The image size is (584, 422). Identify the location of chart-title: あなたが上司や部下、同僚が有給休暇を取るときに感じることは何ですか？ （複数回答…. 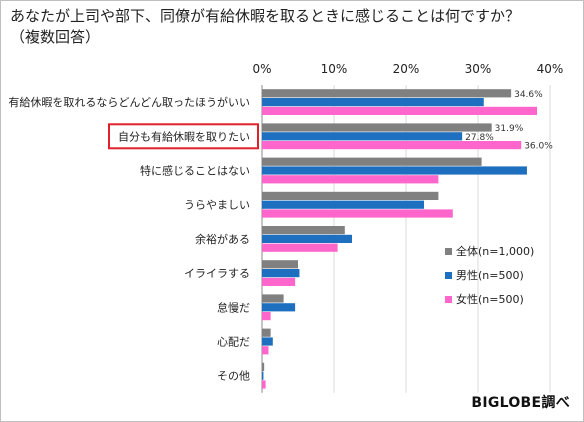
(295, 27).